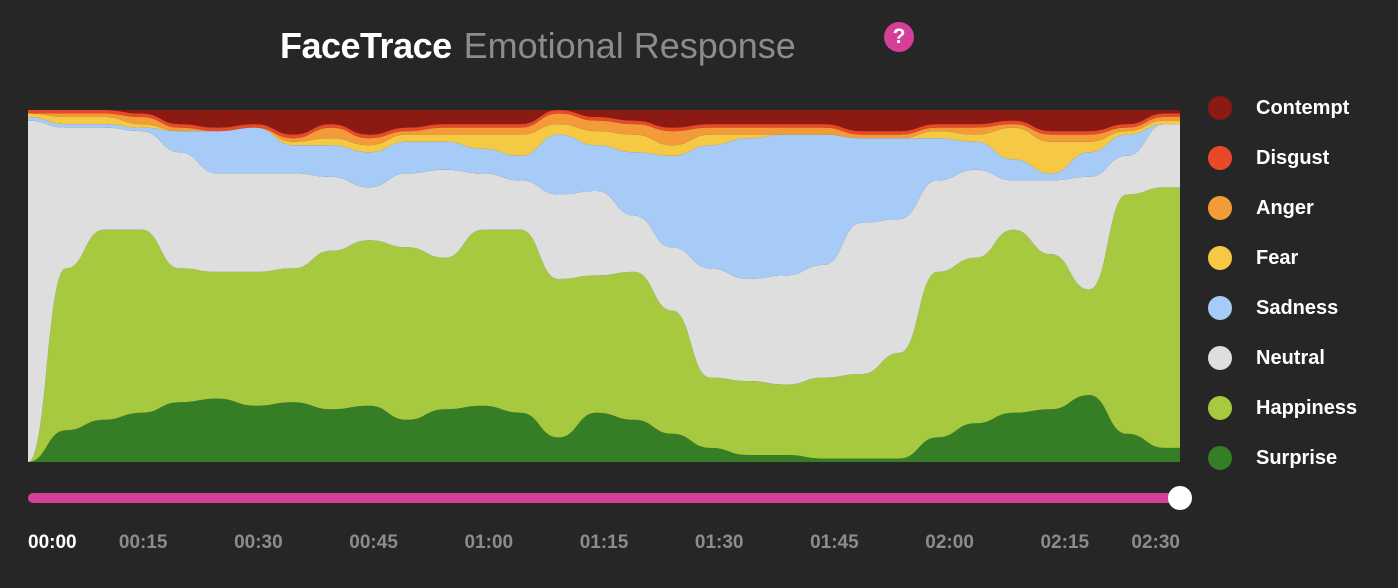 This screenshot has height=588, width=1398. What do you see at coordinates (366, 45) in the screenshot?
I see `brand-name: FaceTrace` at bounding box center [366, 45].